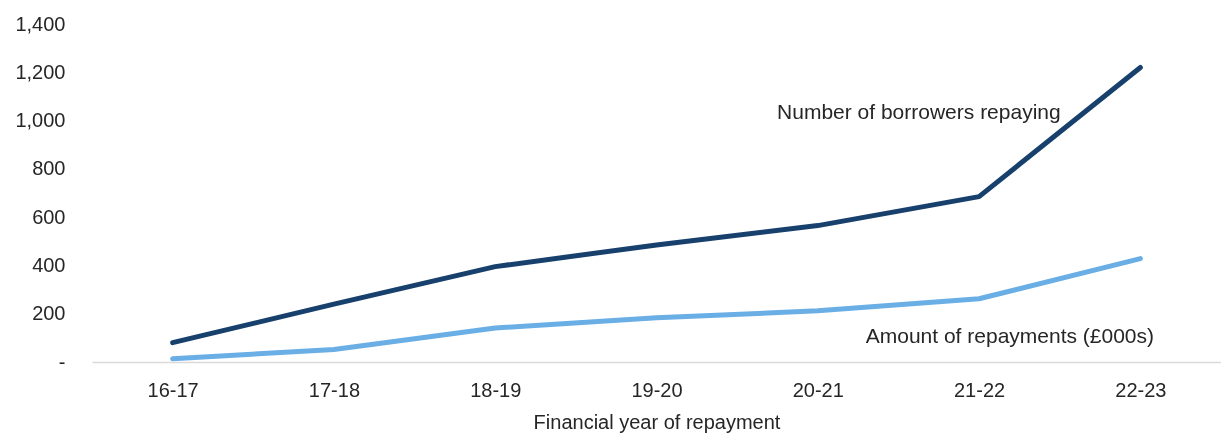  Describe the element at coordinates (1141, 389) in the screenshot. I see `x-tick-label: 22-23` at that location.